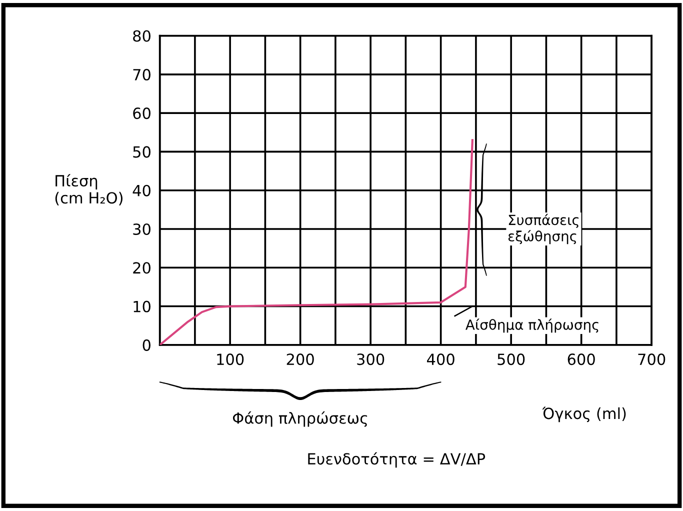 The height and width of the screenshot is (511, 683). I want to click on y-tick-label: 70, so click(141, 74).